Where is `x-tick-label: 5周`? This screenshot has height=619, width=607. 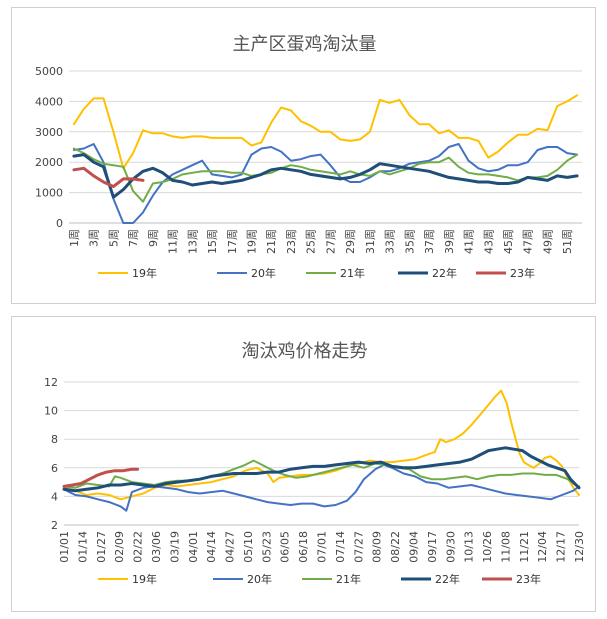
x-tick-label: 5周 is located at coordinates (113, 238).